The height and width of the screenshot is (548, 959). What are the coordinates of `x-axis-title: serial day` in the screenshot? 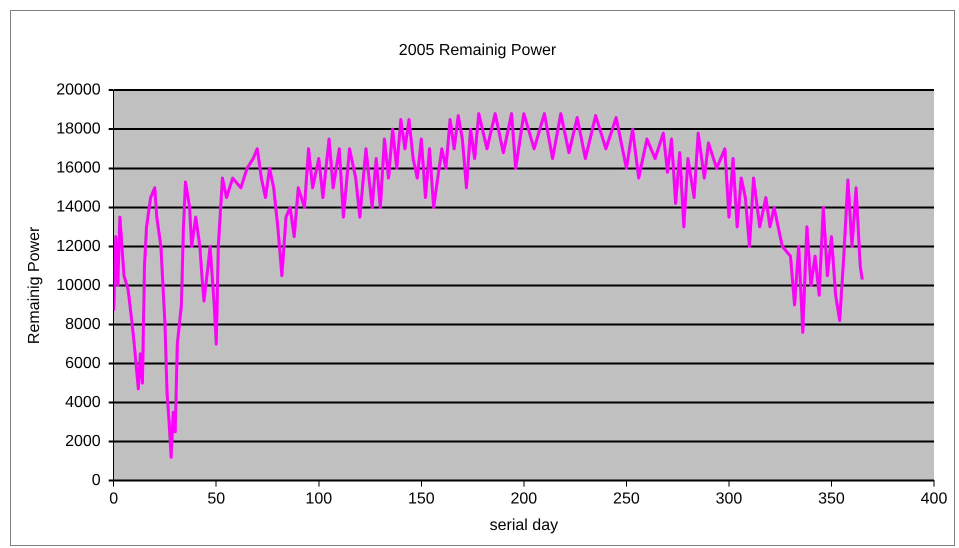 It's located at (524, 525).